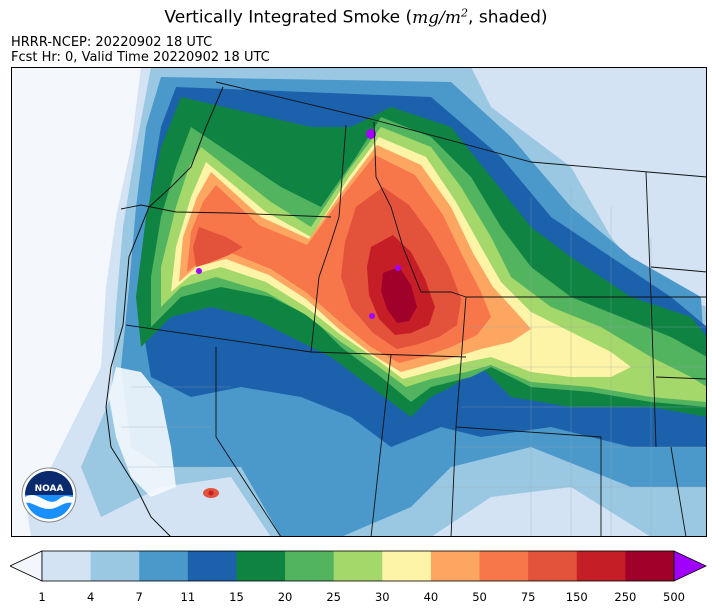  What do you see at coordinates (528, 597) in the screenshot?
I see `colorbar-tick-label: 75` at bounding box center [528, 597].